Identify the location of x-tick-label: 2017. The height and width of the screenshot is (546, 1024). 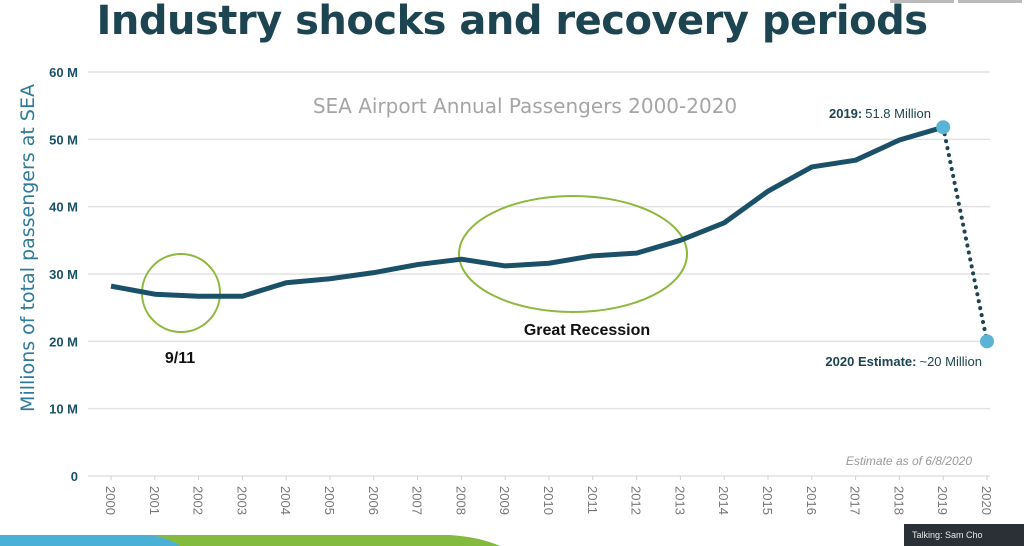
(855, 500).